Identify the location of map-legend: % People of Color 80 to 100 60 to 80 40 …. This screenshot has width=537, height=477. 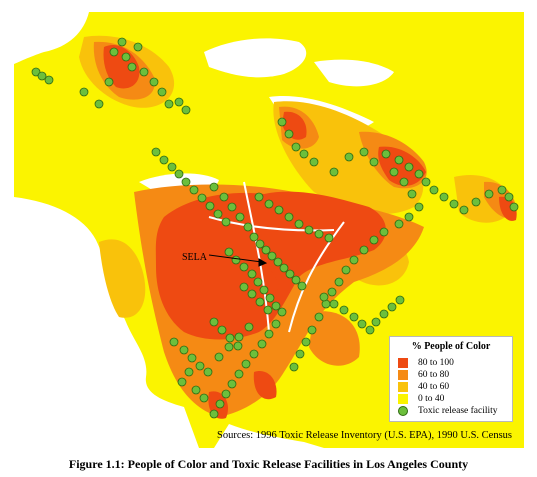
(451, 379).